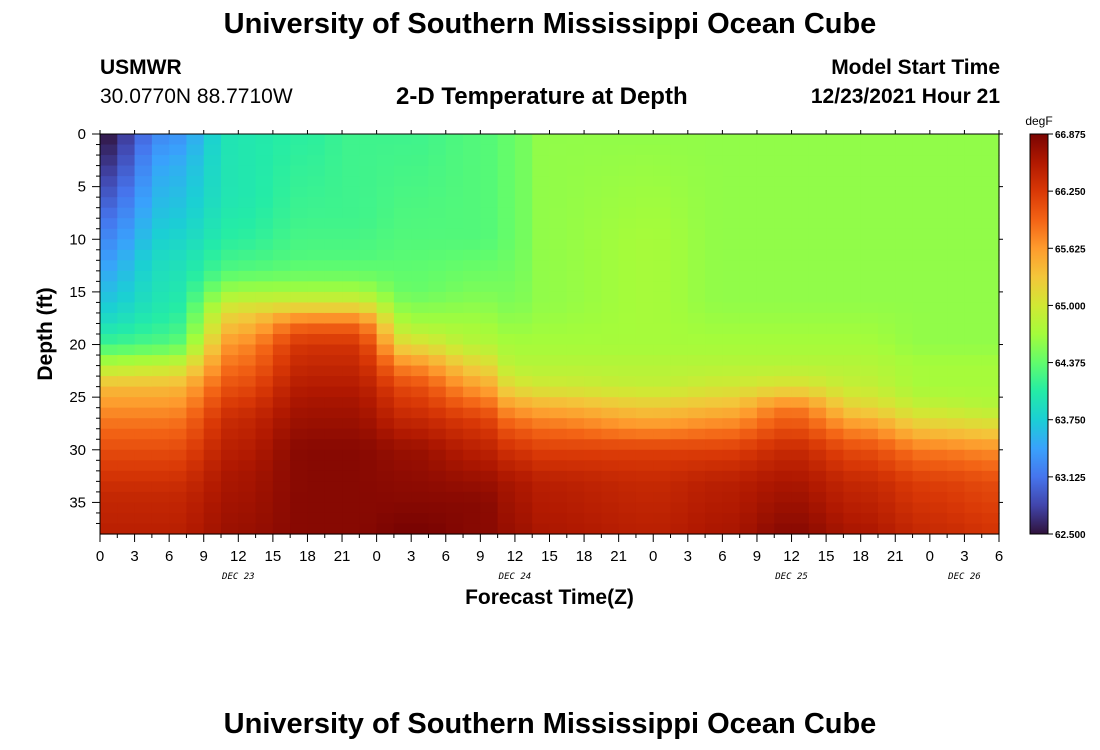 The image size is (1100, 750). I want to click on x-tick-label: 9, so click(480, 556).